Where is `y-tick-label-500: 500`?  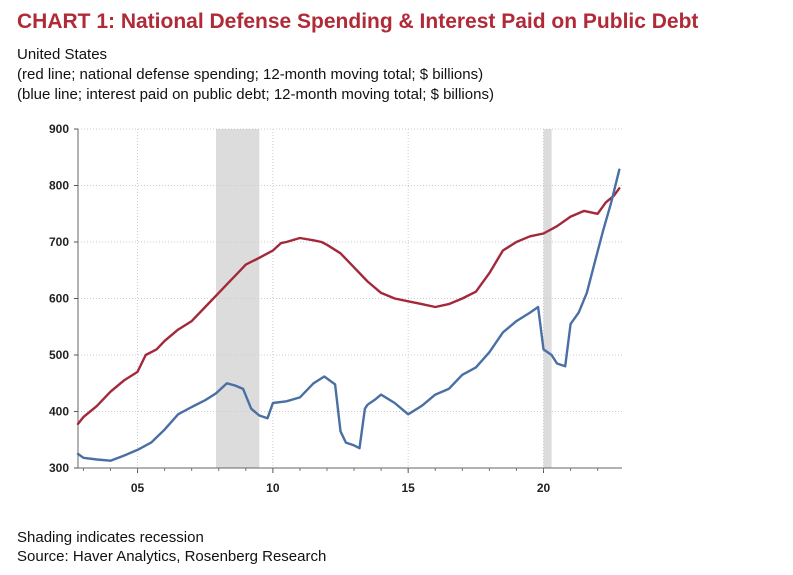
y-tick-label-500: 500 is located at coordinates (59, 355).